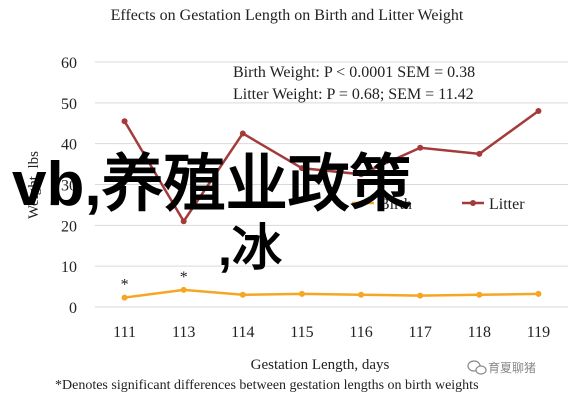 This screenshot has width=571, height=400. What do you see at coordinates (69, 104) in the screenshot?
I see `y-tick-label: 50` at bounding box center [69, 104].